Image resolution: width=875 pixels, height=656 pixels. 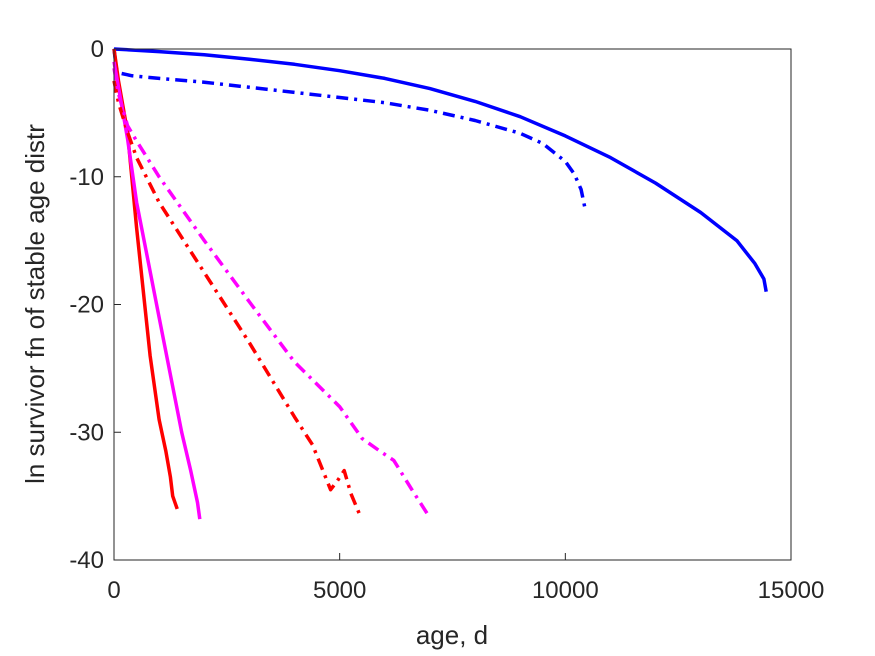 I want to click on x-axis-title: age, d, so click(x=452, y=635).